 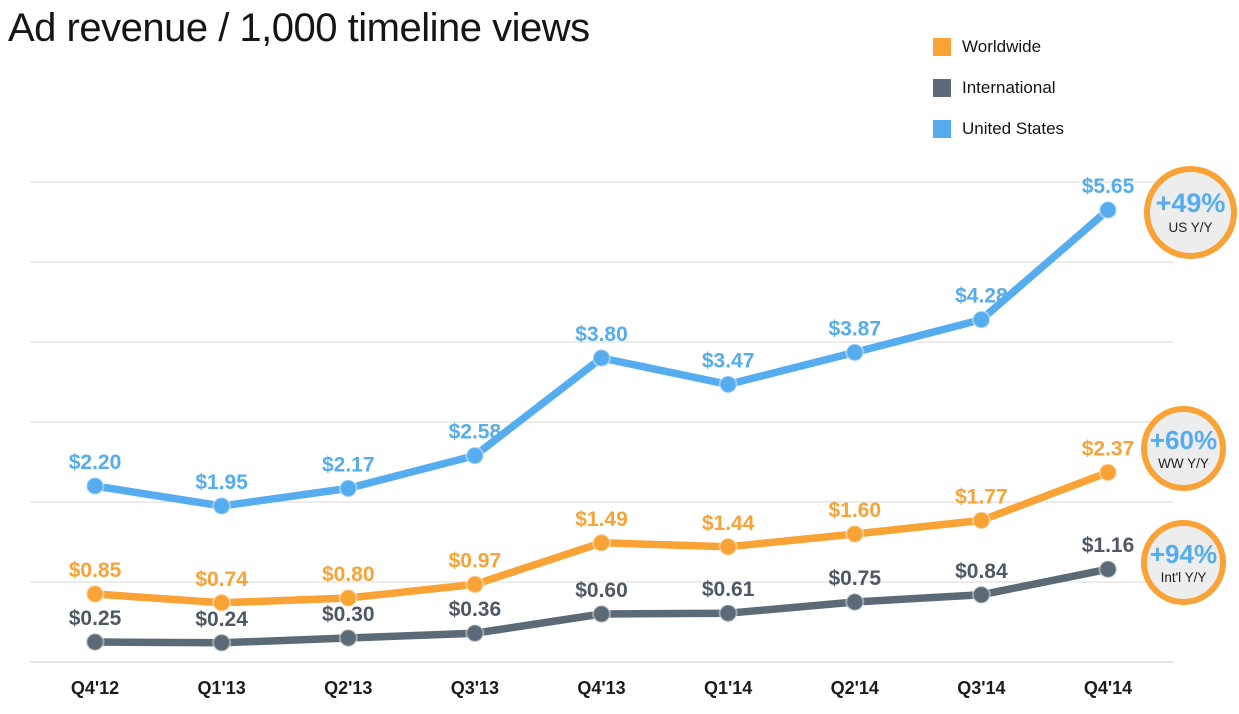 I want to click on value-label-worldwide: $1.77, so click(x=981, y=496).